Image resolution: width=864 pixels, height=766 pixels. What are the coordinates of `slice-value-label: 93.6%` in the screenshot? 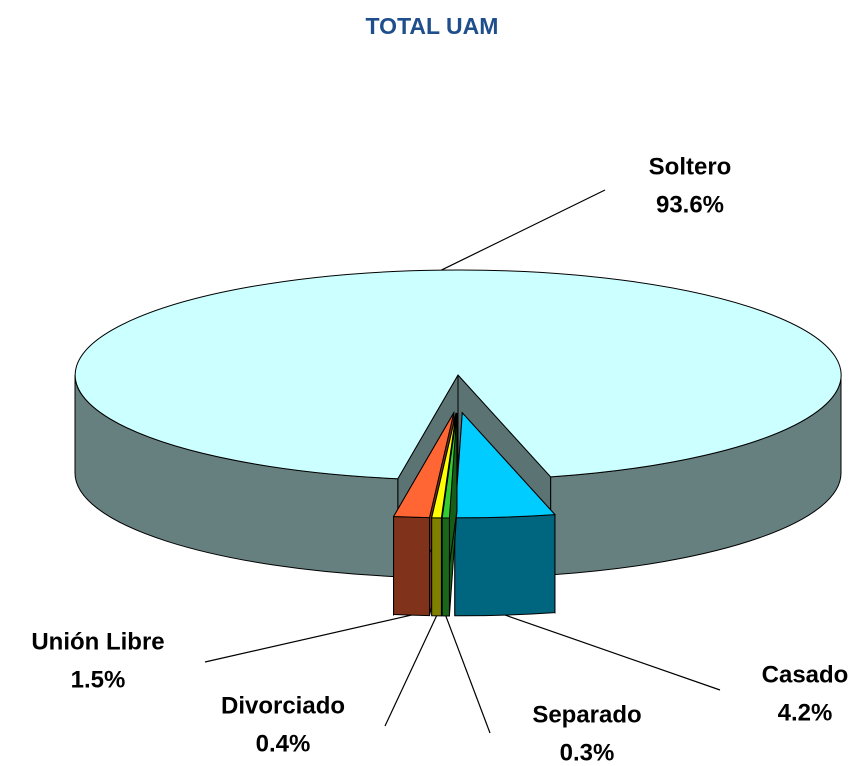 It's located at (690, 204).